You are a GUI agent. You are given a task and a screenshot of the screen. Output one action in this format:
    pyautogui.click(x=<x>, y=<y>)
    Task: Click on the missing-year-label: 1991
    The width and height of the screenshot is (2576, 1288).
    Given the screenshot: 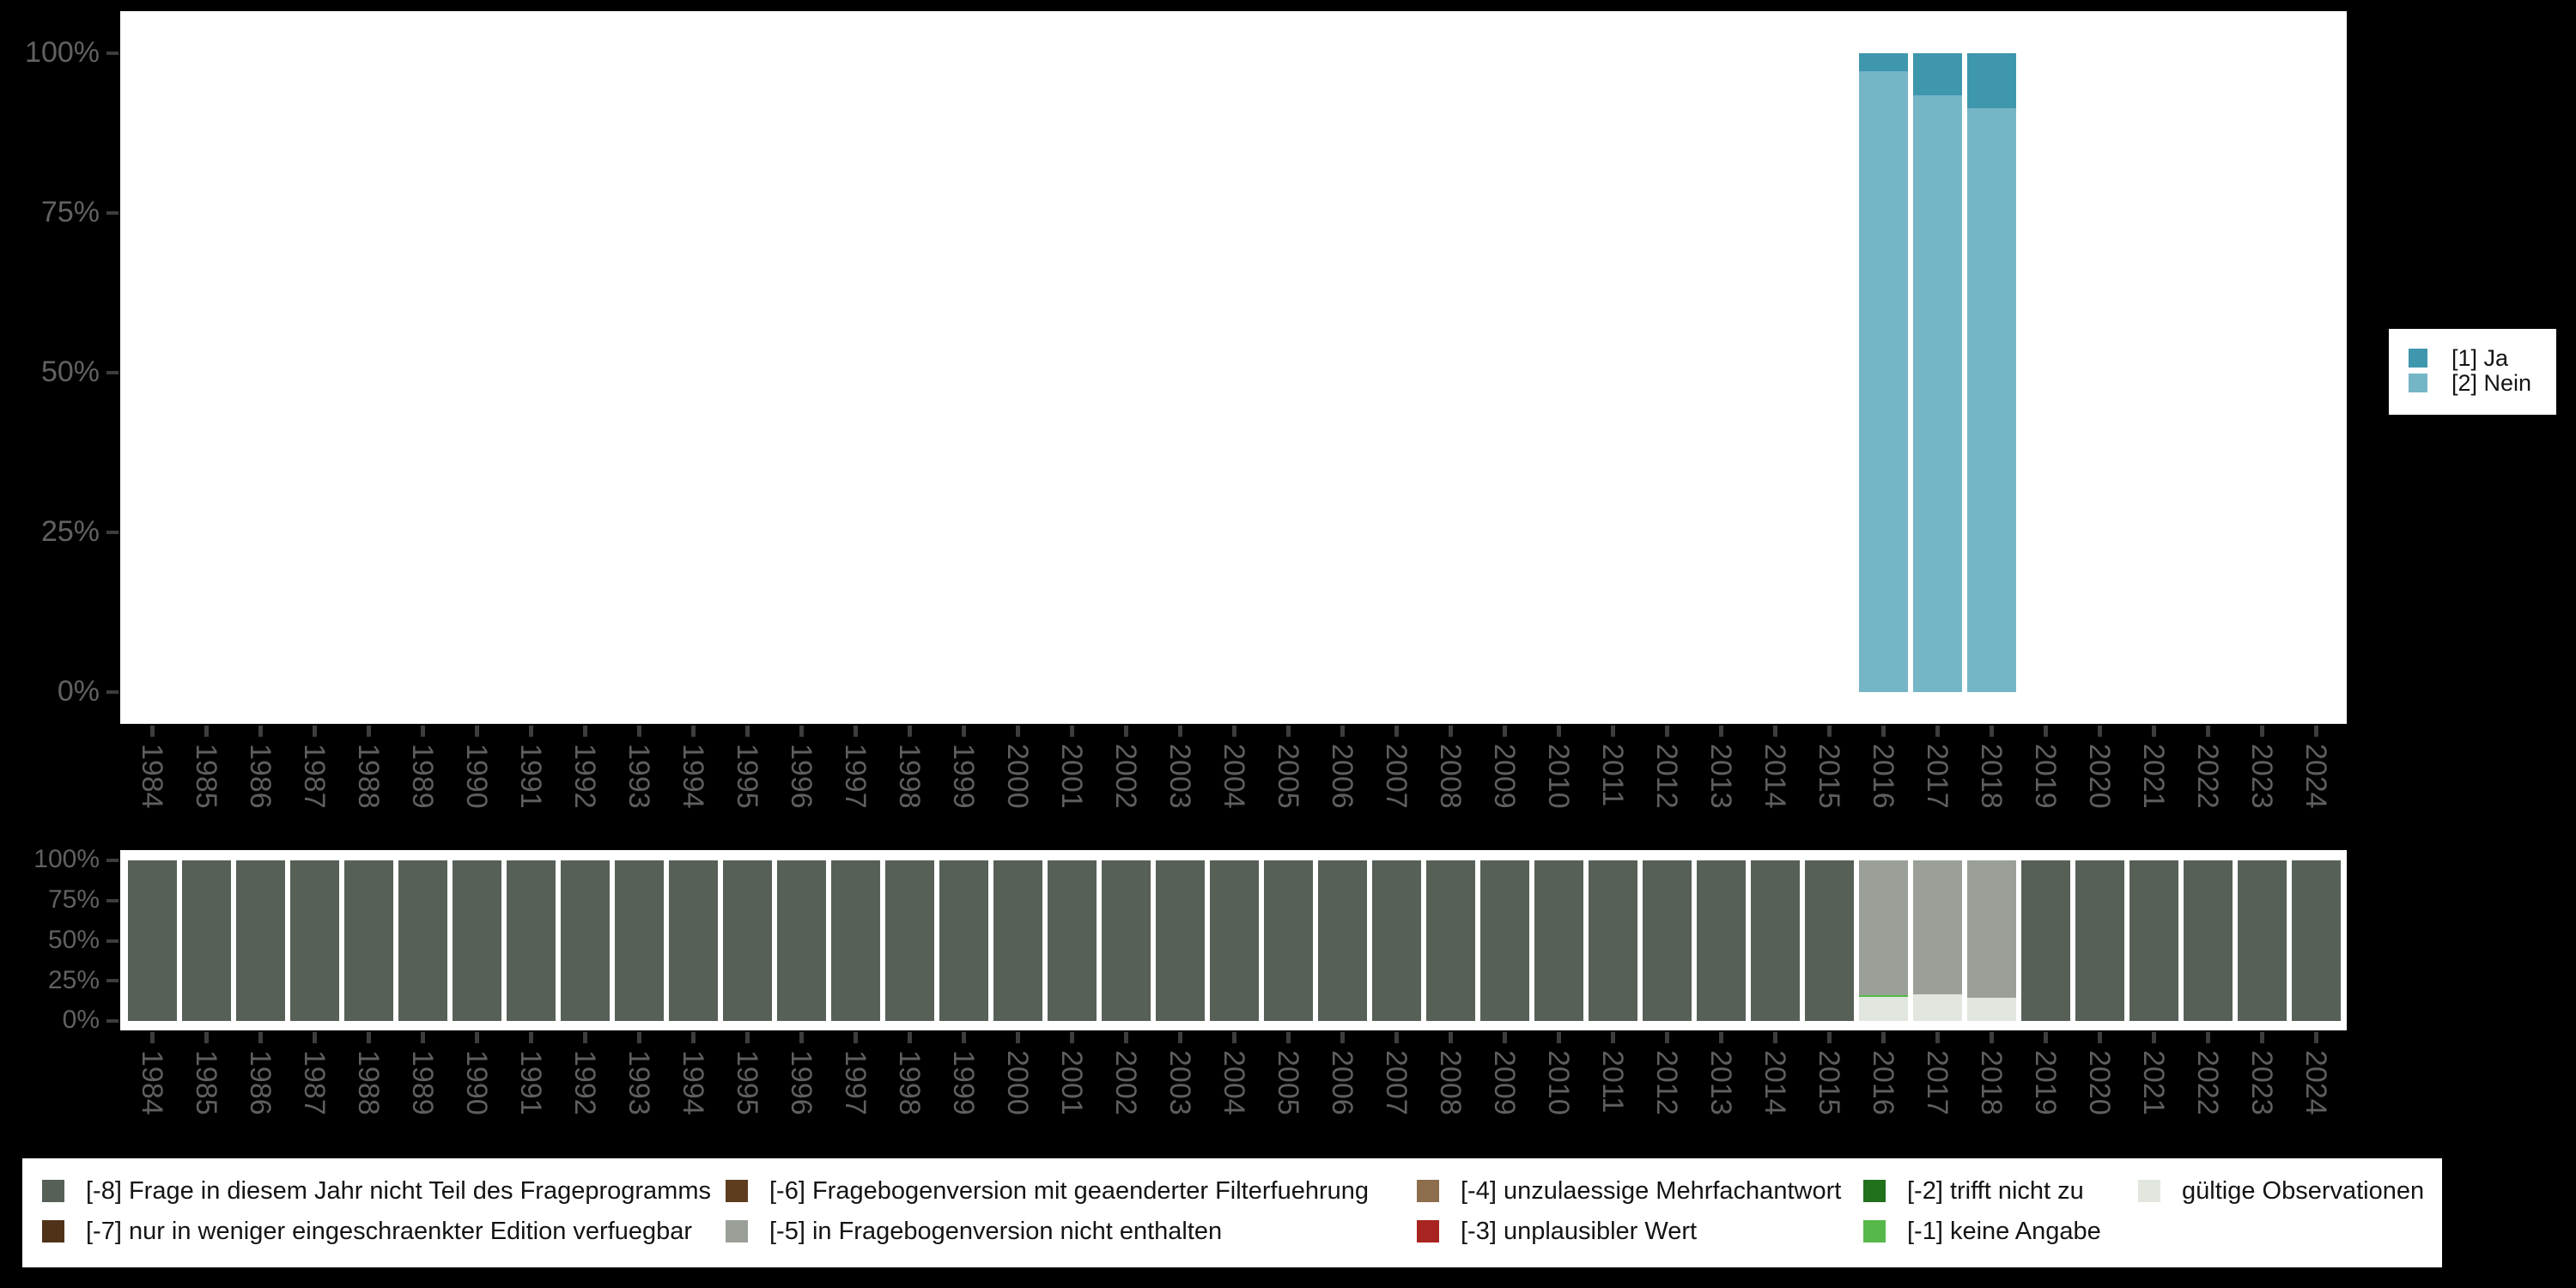 What is the action you would take?
    pyautogui.click(x=530, y=1082)
    